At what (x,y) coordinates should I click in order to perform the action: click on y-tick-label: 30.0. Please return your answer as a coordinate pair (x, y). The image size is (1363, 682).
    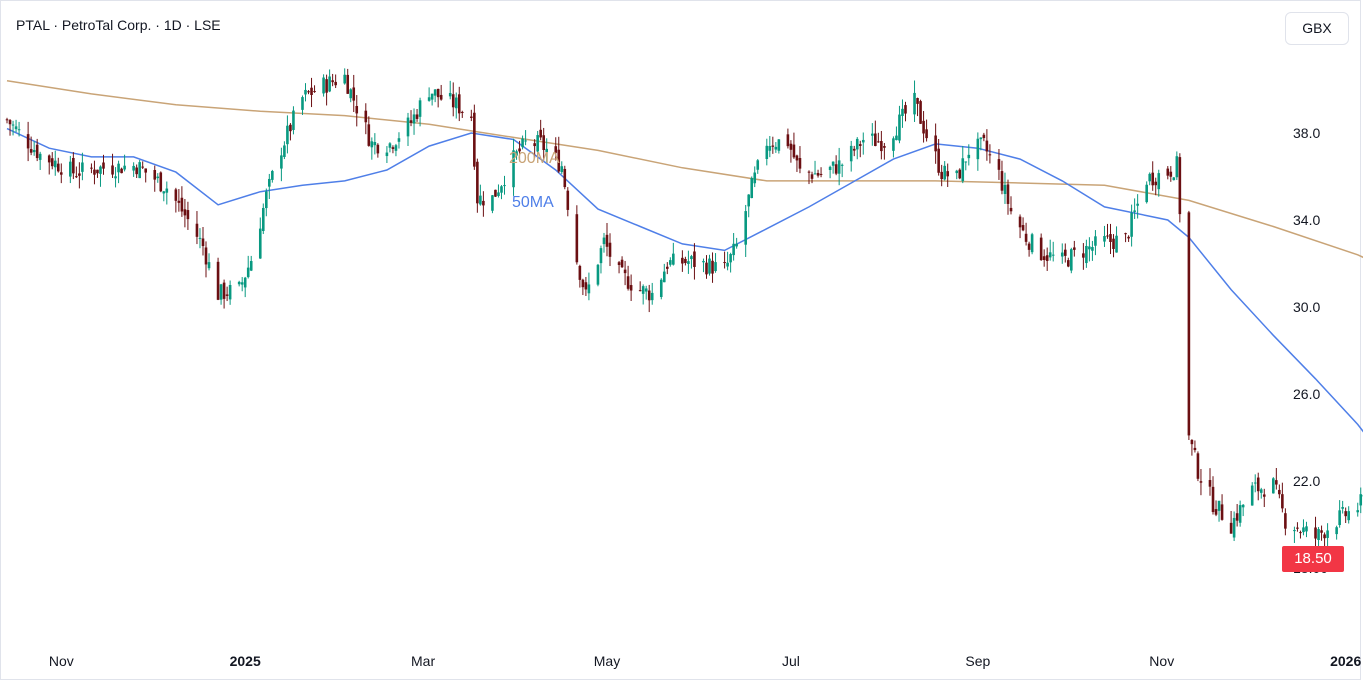
    Looking at the image, I should click on (1306, 307).